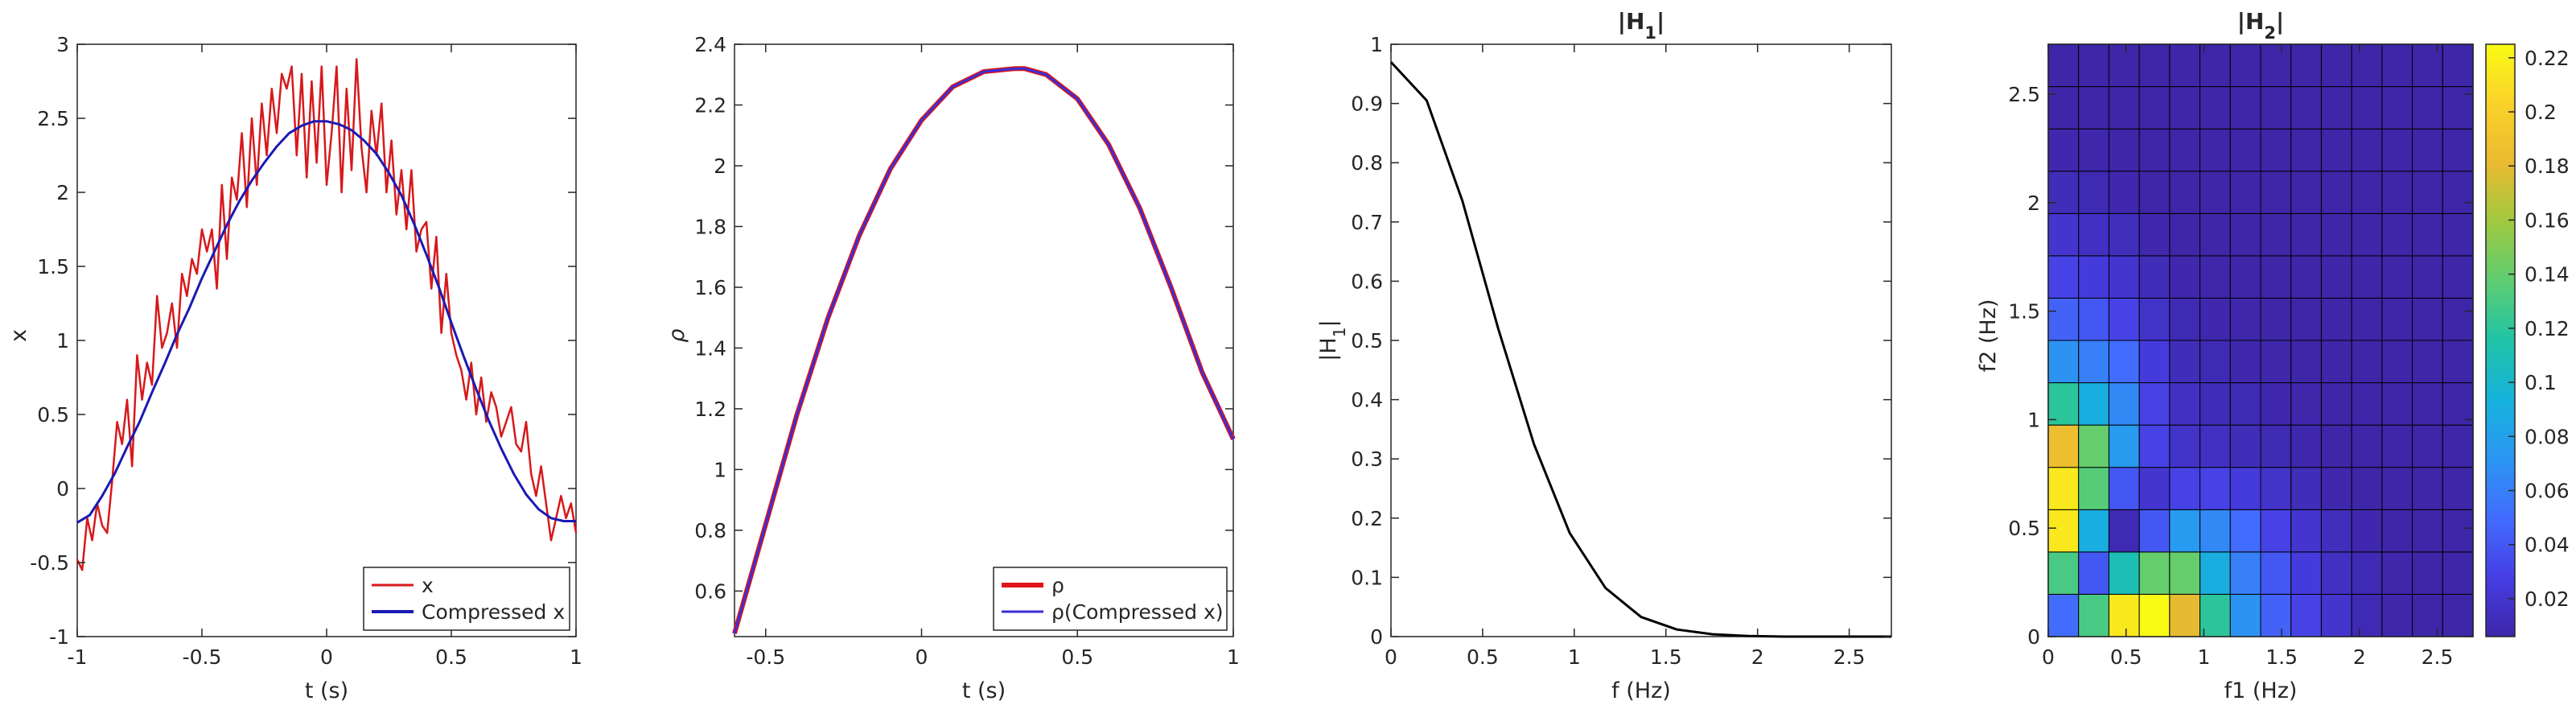  Describe the element at coordinates (677, 335) in the screenshot. I see `y-axis-label: ρ` at that location.